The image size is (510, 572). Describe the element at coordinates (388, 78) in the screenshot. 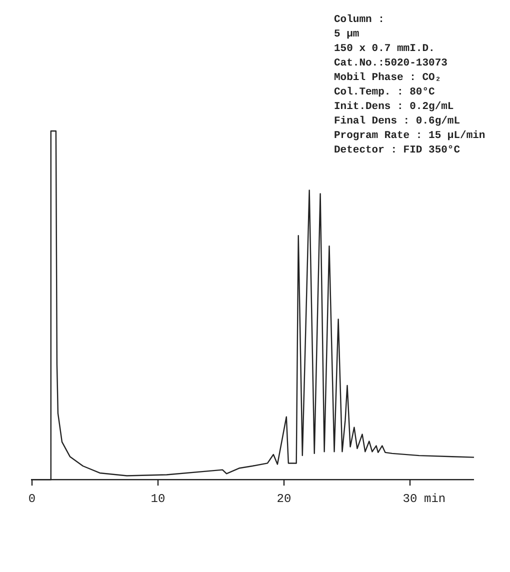

I see `text: Mobil Phase : CO₂` at that location.